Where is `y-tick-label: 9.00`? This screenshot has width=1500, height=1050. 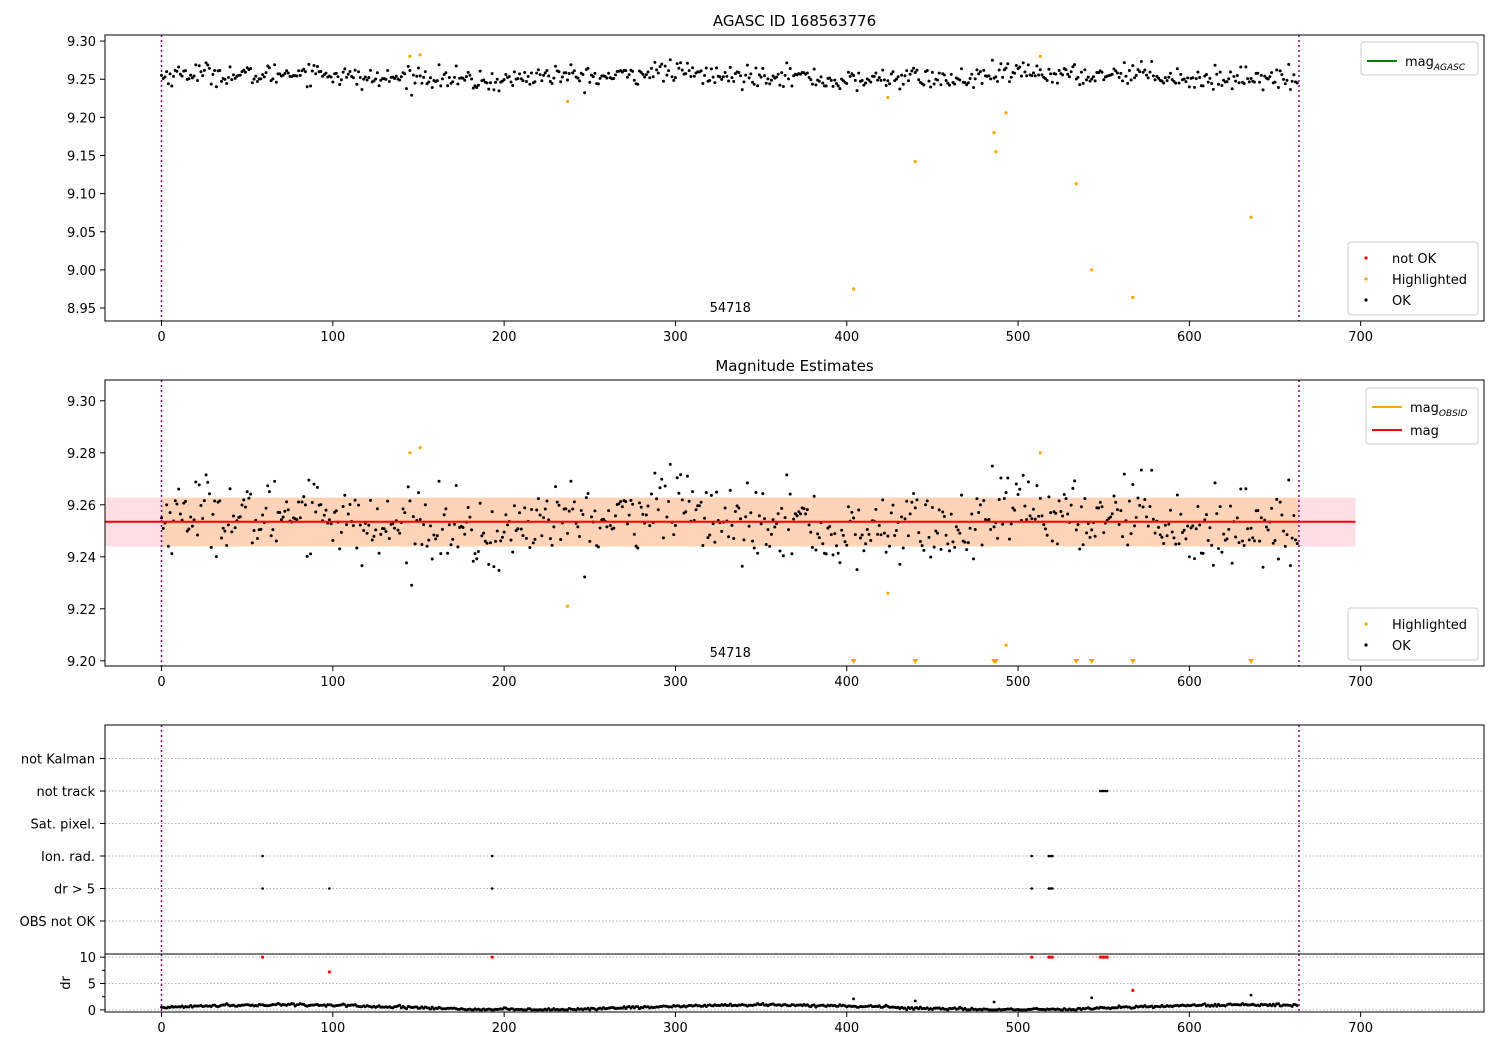 y-tick-label: 9.00 is located at coordinates (81, 271).